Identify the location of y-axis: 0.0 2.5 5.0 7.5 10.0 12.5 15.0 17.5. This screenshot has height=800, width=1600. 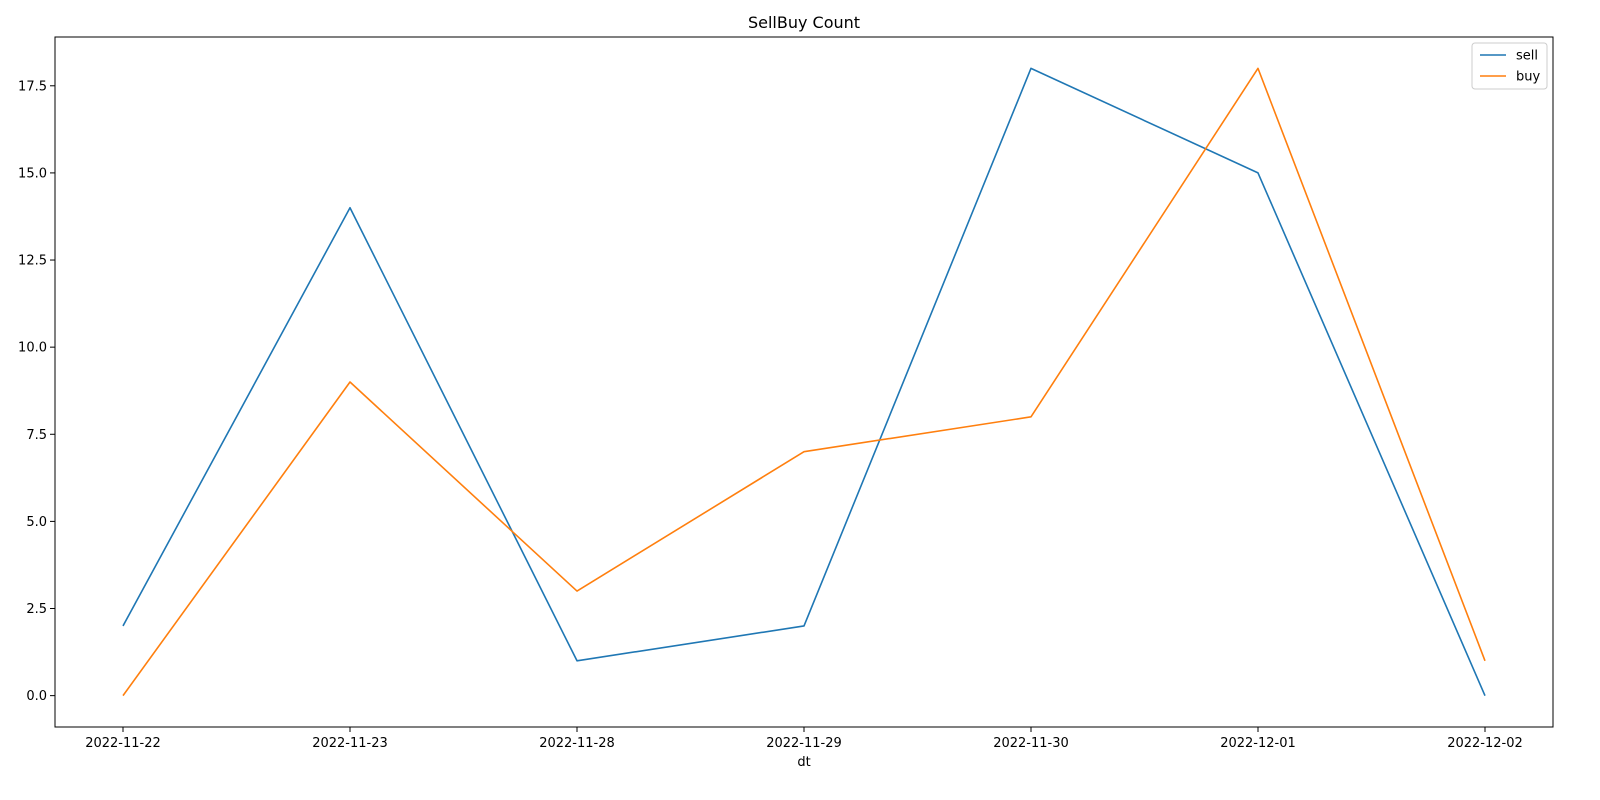
(36, 391).